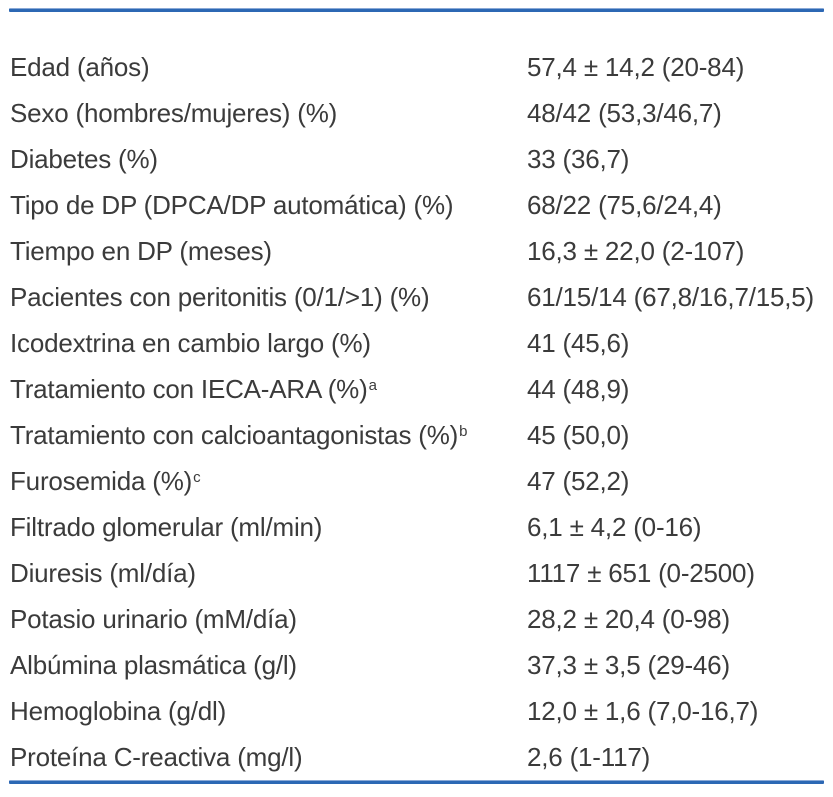 The width and height of the screenshot is (833, 797). I want to click on row-label: Sexo (hombres/mujeres) (%), so click(174, 113).